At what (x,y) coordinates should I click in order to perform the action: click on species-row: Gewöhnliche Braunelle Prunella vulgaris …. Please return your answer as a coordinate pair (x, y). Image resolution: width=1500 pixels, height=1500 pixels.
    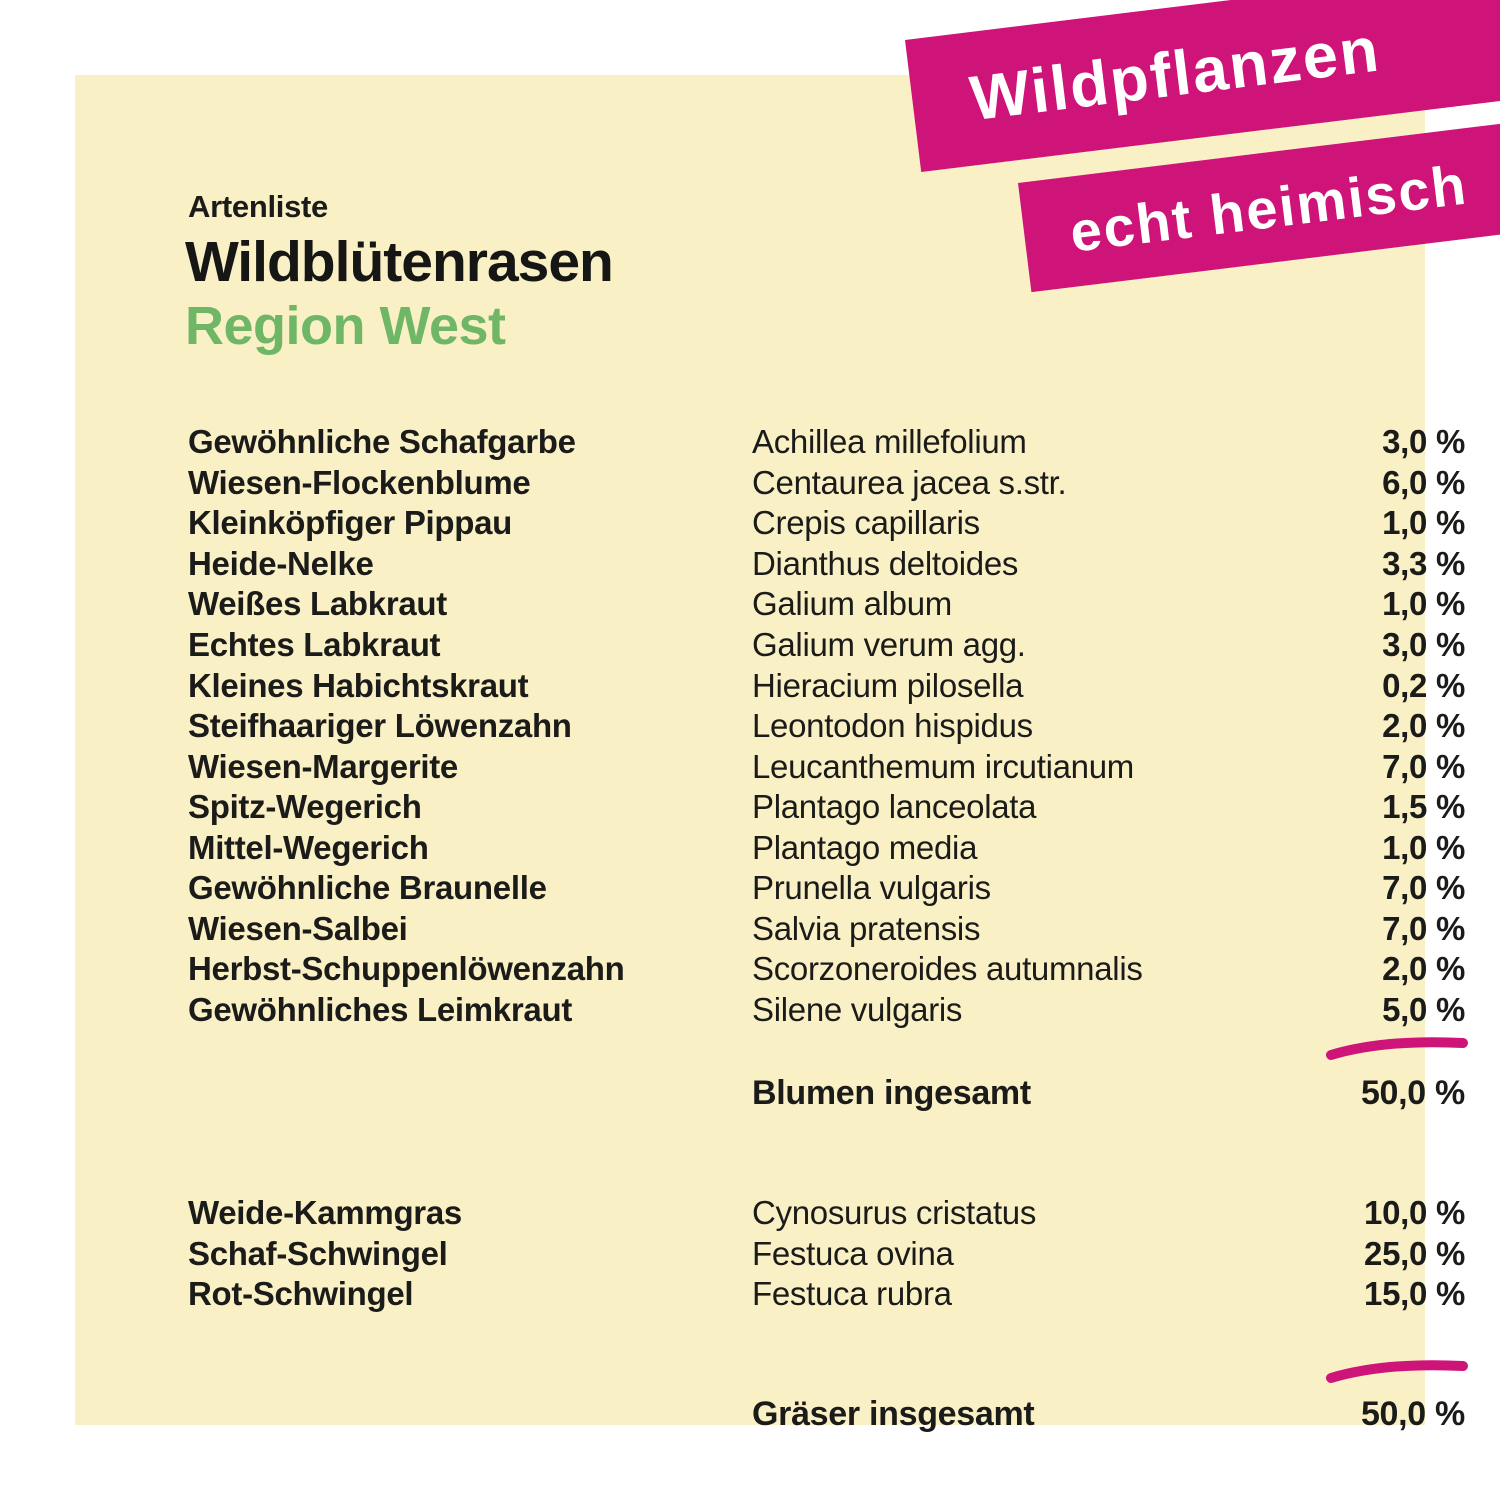
    Looking at the image, I should click on (826, 888).